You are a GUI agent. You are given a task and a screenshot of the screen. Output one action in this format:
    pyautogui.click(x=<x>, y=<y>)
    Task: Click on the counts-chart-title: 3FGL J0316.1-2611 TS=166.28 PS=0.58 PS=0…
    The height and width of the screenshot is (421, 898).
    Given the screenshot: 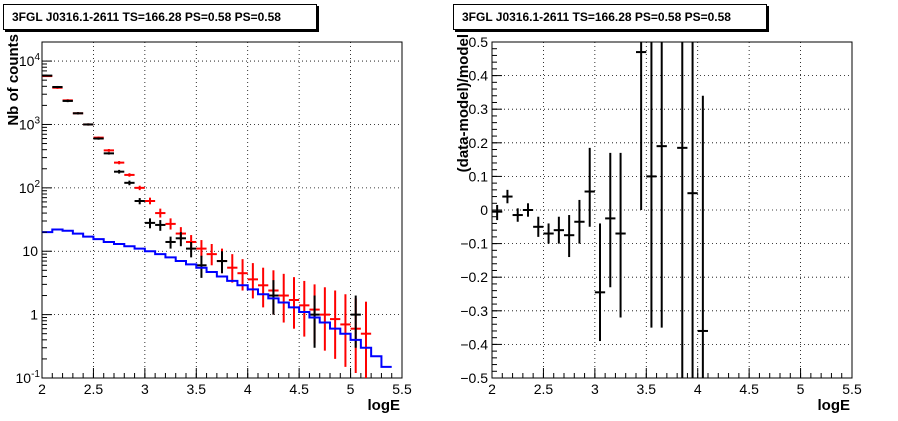 What is the action you would take?
    pyautogui.click(x=160, y=17)
    